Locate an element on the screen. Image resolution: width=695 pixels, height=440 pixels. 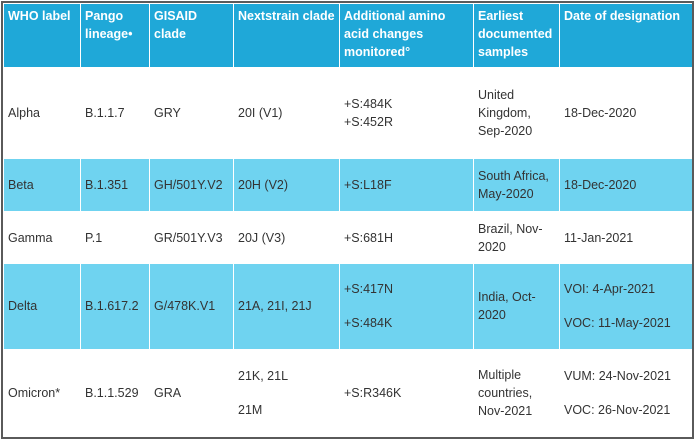
table-cell: GH/501Y.V2 is located at coordinates (191, 185).